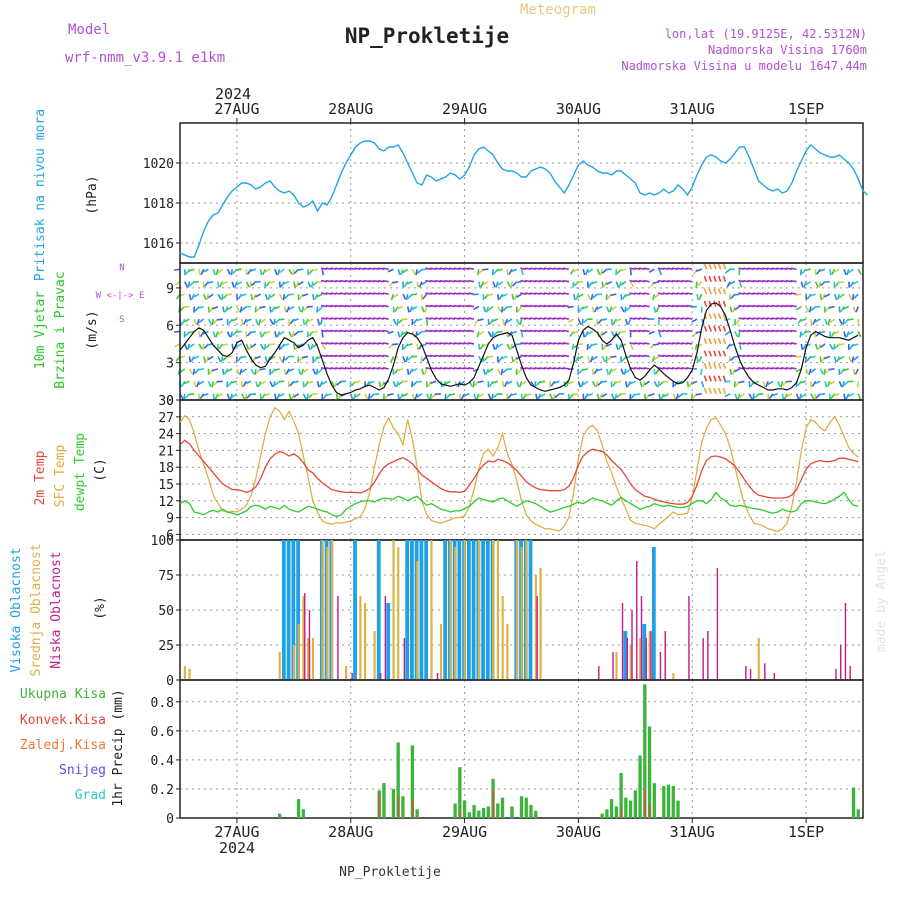 This screenshot has width=900, height=900. Describe the element at coordinates (60, 329) in the screenshot. I see `wind-label-2: Brzina i Pravac` at that location.